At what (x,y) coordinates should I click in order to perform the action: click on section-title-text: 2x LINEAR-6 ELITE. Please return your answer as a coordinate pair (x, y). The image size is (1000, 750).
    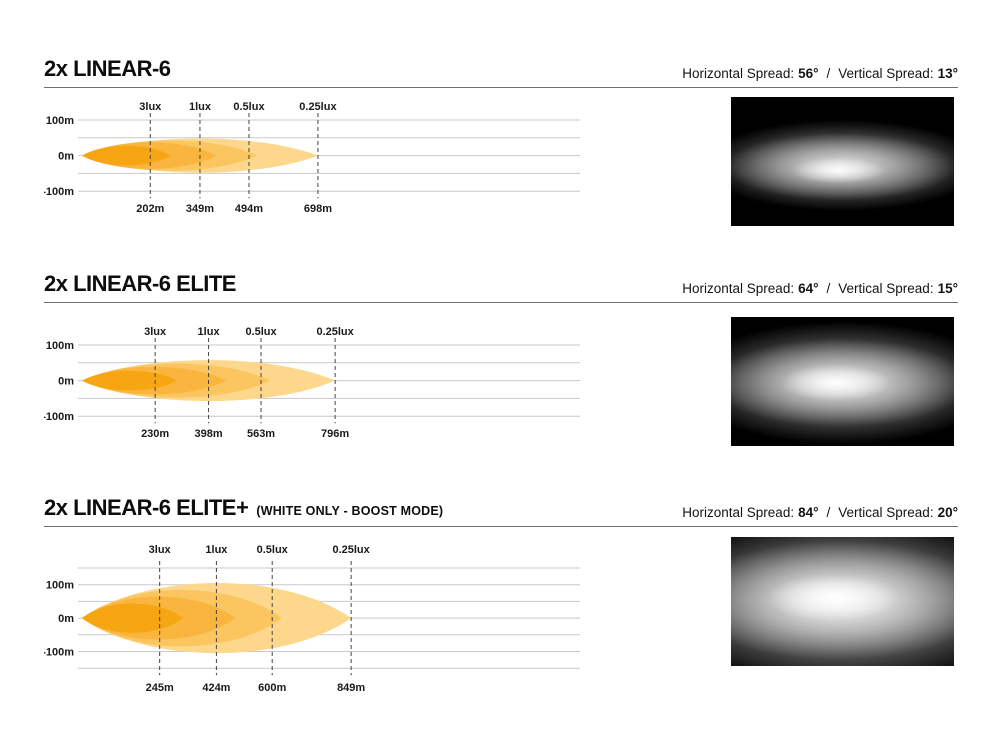
    Looking at the image, I should click on (140, 283).